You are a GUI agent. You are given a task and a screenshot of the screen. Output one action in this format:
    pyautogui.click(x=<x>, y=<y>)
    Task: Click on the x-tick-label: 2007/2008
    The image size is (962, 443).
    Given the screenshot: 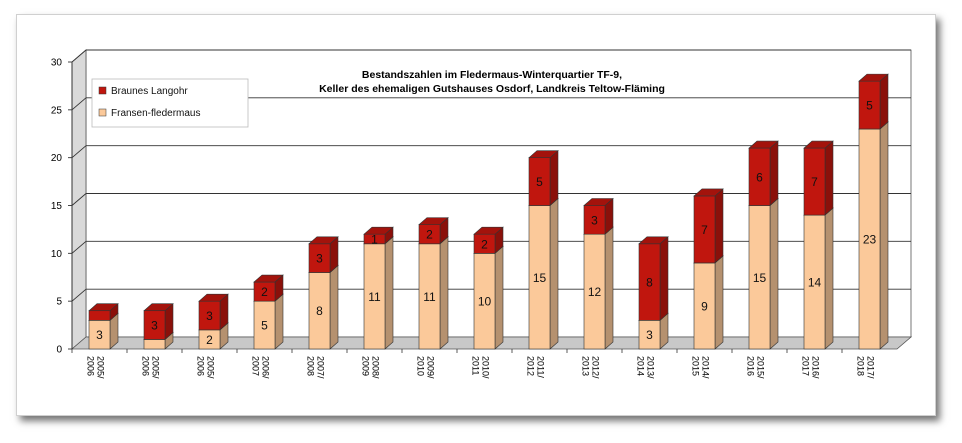 What is the action you would take?
    pyautogui.click(x=316, y=367)
    